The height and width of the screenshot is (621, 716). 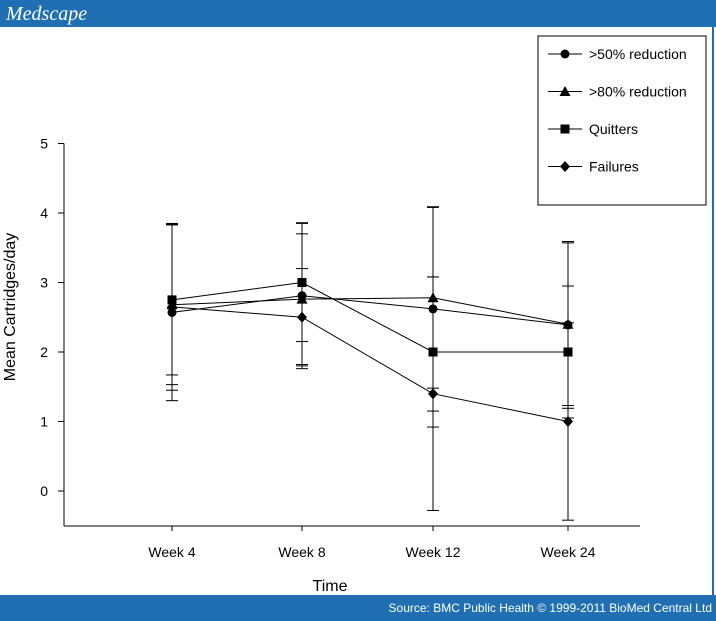 What do you see at coordinates (614, 167) in the screenshot?
I see `legend-label: Failures` at bounding box center [614, 167].